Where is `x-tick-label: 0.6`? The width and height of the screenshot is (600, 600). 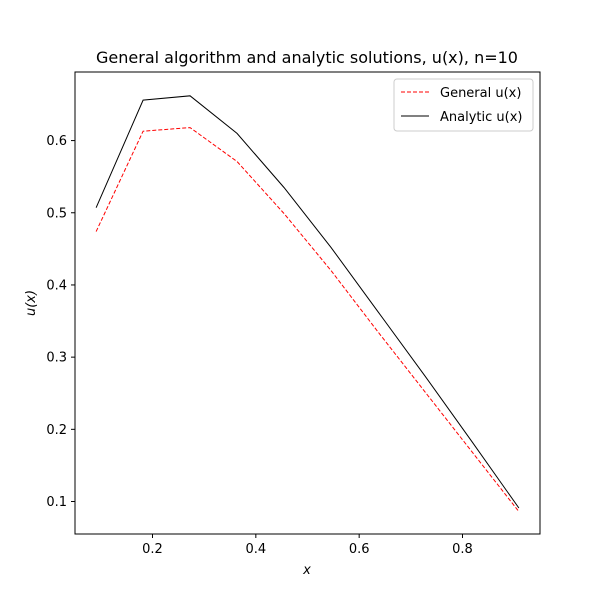 x-tick-label: 0.6 is located at coordinates (359, 549).